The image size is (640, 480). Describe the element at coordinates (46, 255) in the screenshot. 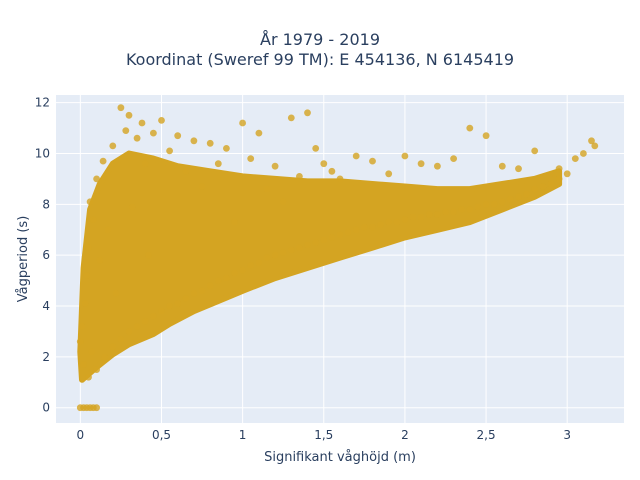

I see `y-tick-label: 6` at that location.